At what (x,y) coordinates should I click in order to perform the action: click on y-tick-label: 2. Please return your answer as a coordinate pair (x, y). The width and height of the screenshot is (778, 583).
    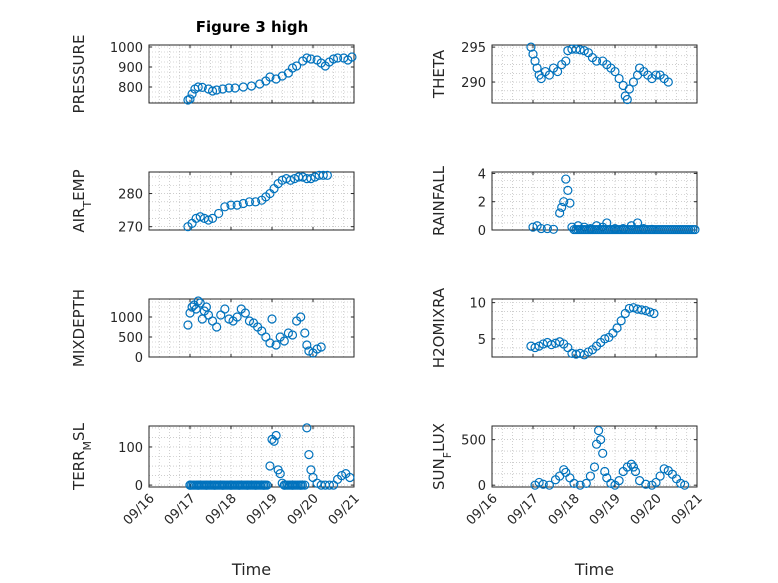
    Looking at the image, I should click on (482, 203).